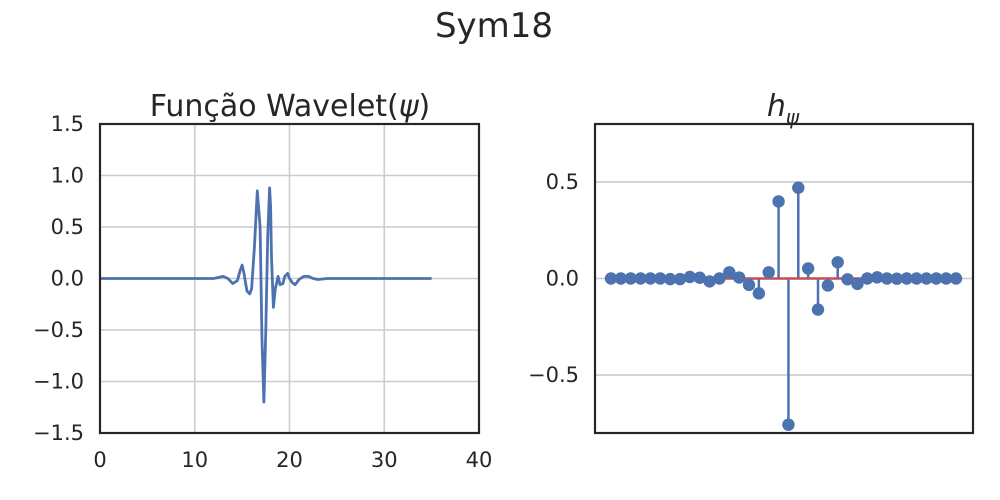 This screenshot has height=500, width=1000. What do you see at coordinates (99, 460) in the screenshot?
I see `x-tick-label: 0` at bounding box center [99, 460].